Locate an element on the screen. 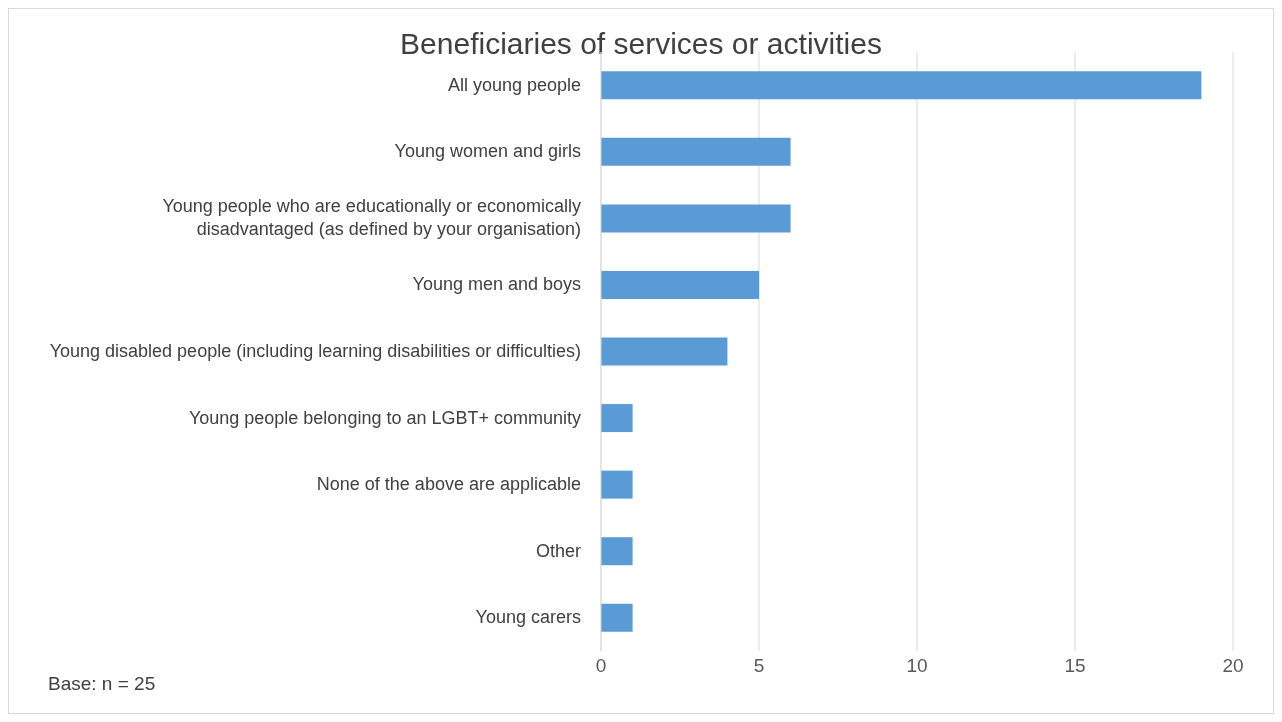 This screenshot has height=722, width=1282. x-tick-label: 0 is located at coordinates (601, 666).